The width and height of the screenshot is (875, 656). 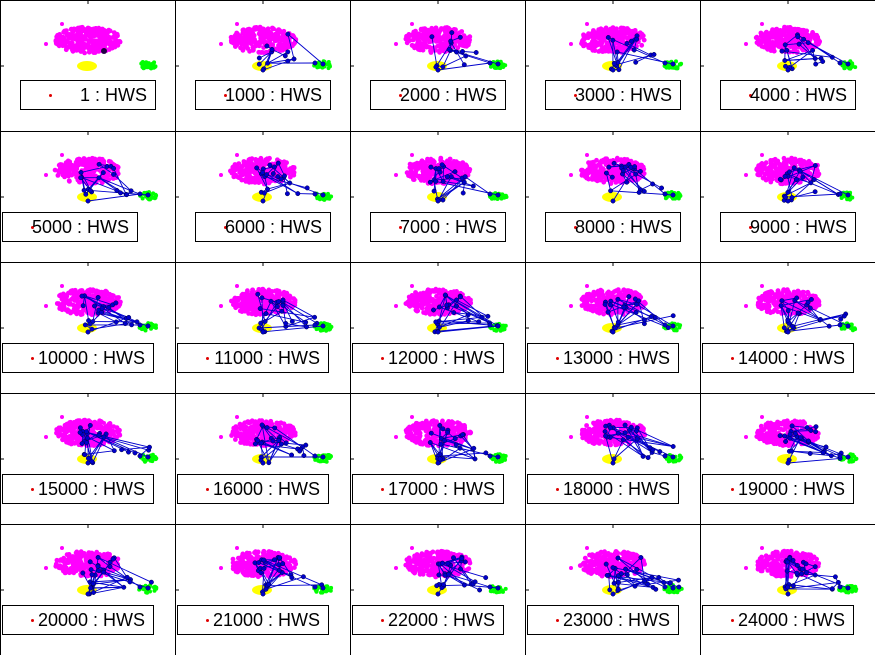 What do you see at coordinates (263, 227) in the screenshot?
I see `legend-box: 6000 : HWS` at bounding box center [263, 227].